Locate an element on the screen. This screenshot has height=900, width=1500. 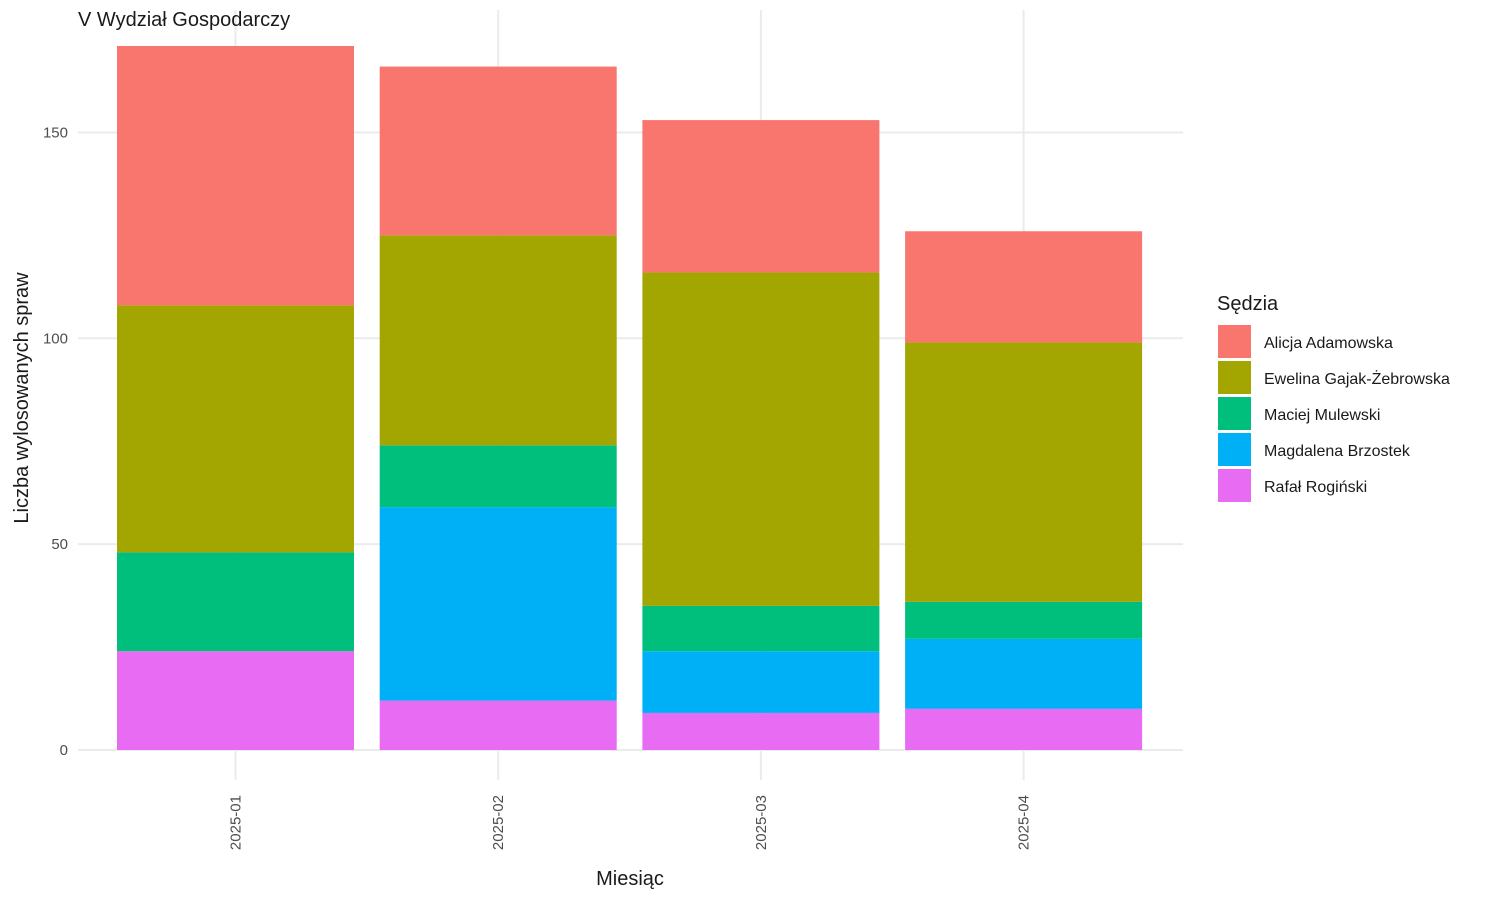
legend-label: Maciej Mulewski is located at coordinates (1322, 415).